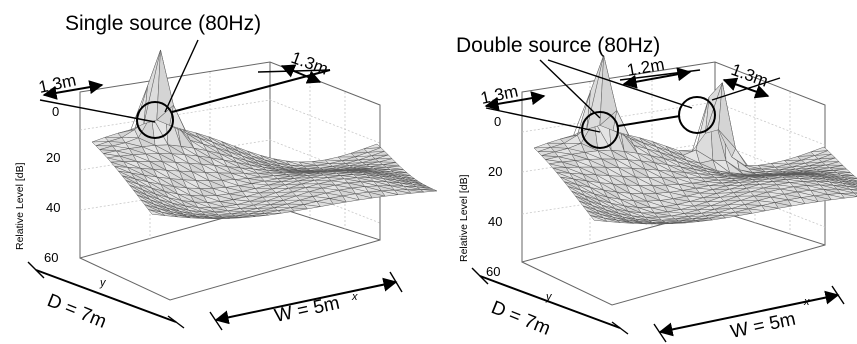  What do you see at coordinates (354, 297) in the screenshot?
I see `axis-letter-x: x` at bounding box center [354, 297].